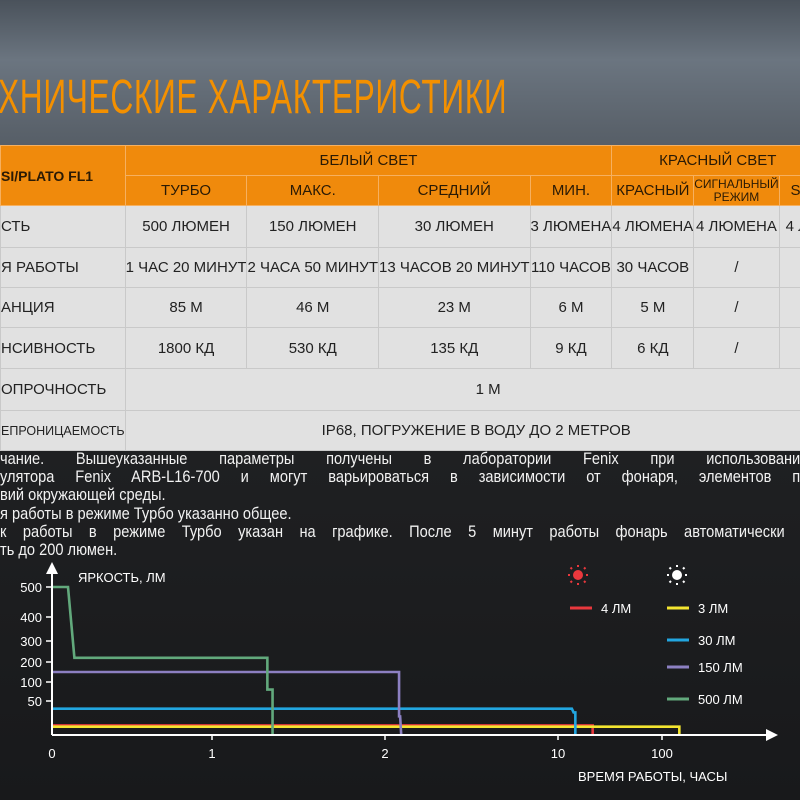  I want to click on cell: IP68, ПОГРУЖЕНИЕ В ВОДУ ДО 2 МЕТРОВ, so click(462, 430).